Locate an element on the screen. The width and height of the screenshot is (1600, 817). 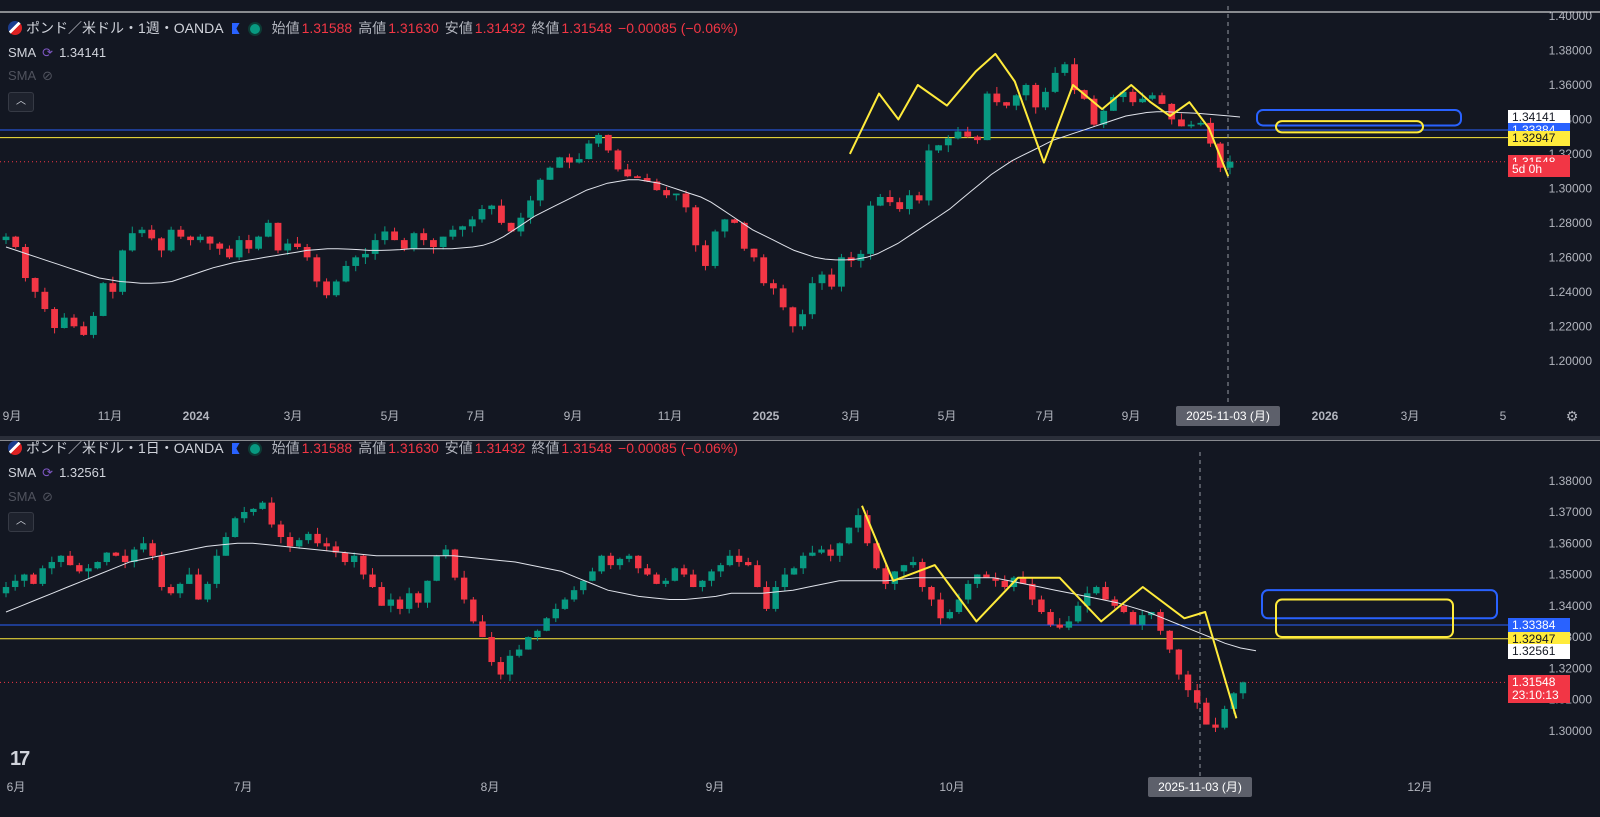
pane-separator is located at coordinates (800, 438).